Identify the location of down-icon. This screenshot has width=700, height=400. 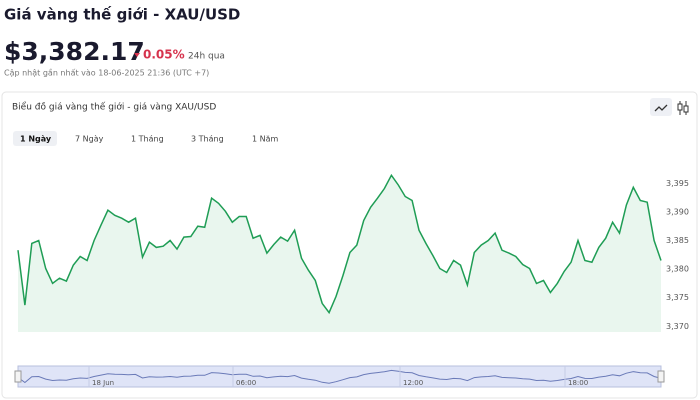
(137, 55).